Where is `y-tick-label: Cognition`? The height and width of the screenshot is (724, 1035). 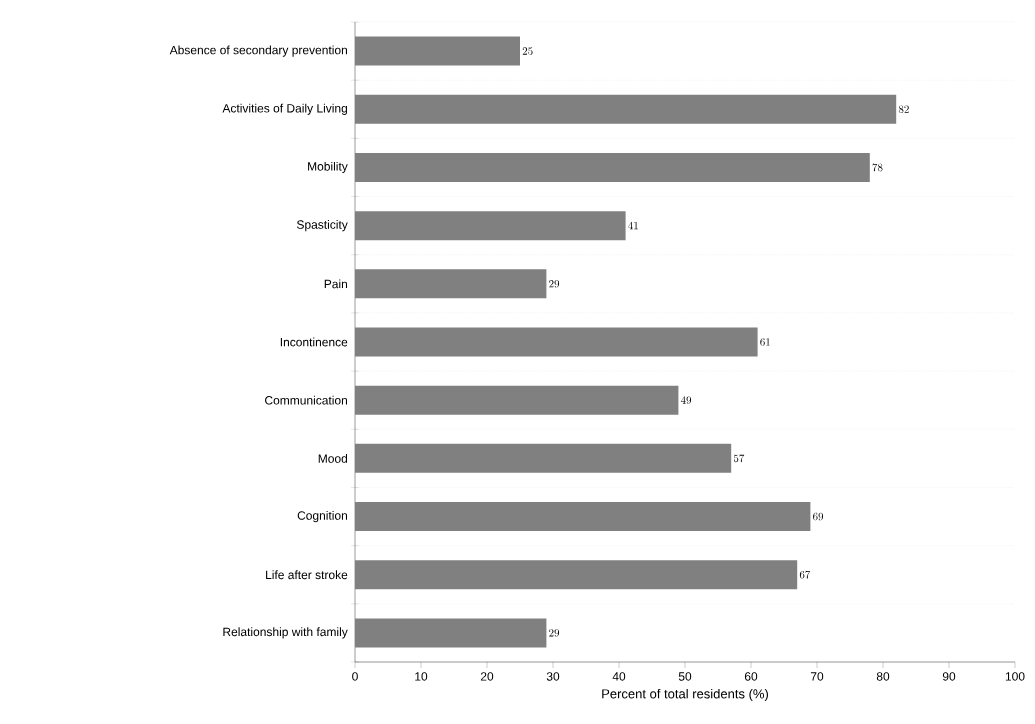
y-tick-label: Cognition is located at coordinates (322, 516).